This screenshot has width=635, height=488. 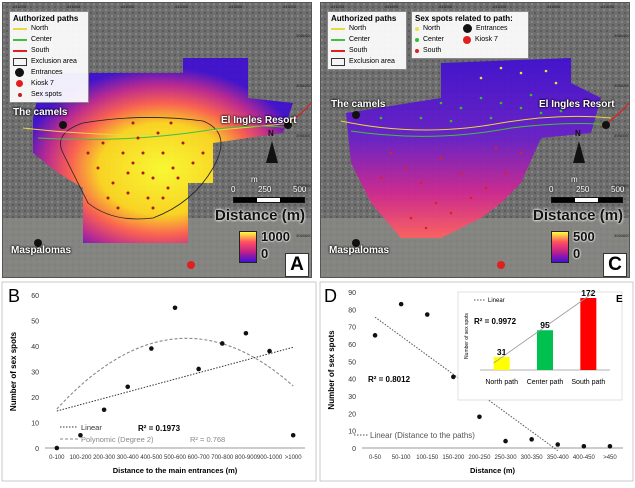 What do you see at coordinates (269, 200) in the screenshot?
I see `scale-bar-a` at bounding box center [269, 200].